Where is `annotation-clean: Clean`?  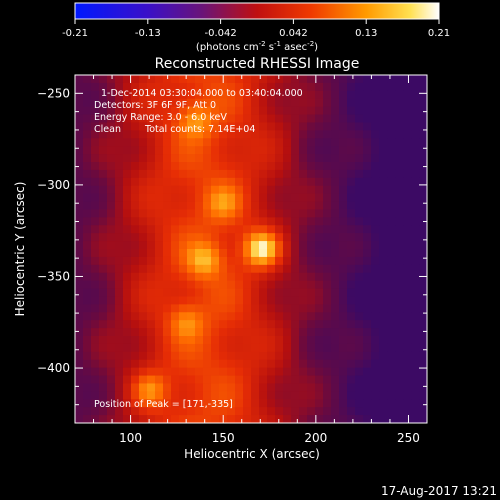 annotation-clean: Clean is located at coordinates (107, 129).